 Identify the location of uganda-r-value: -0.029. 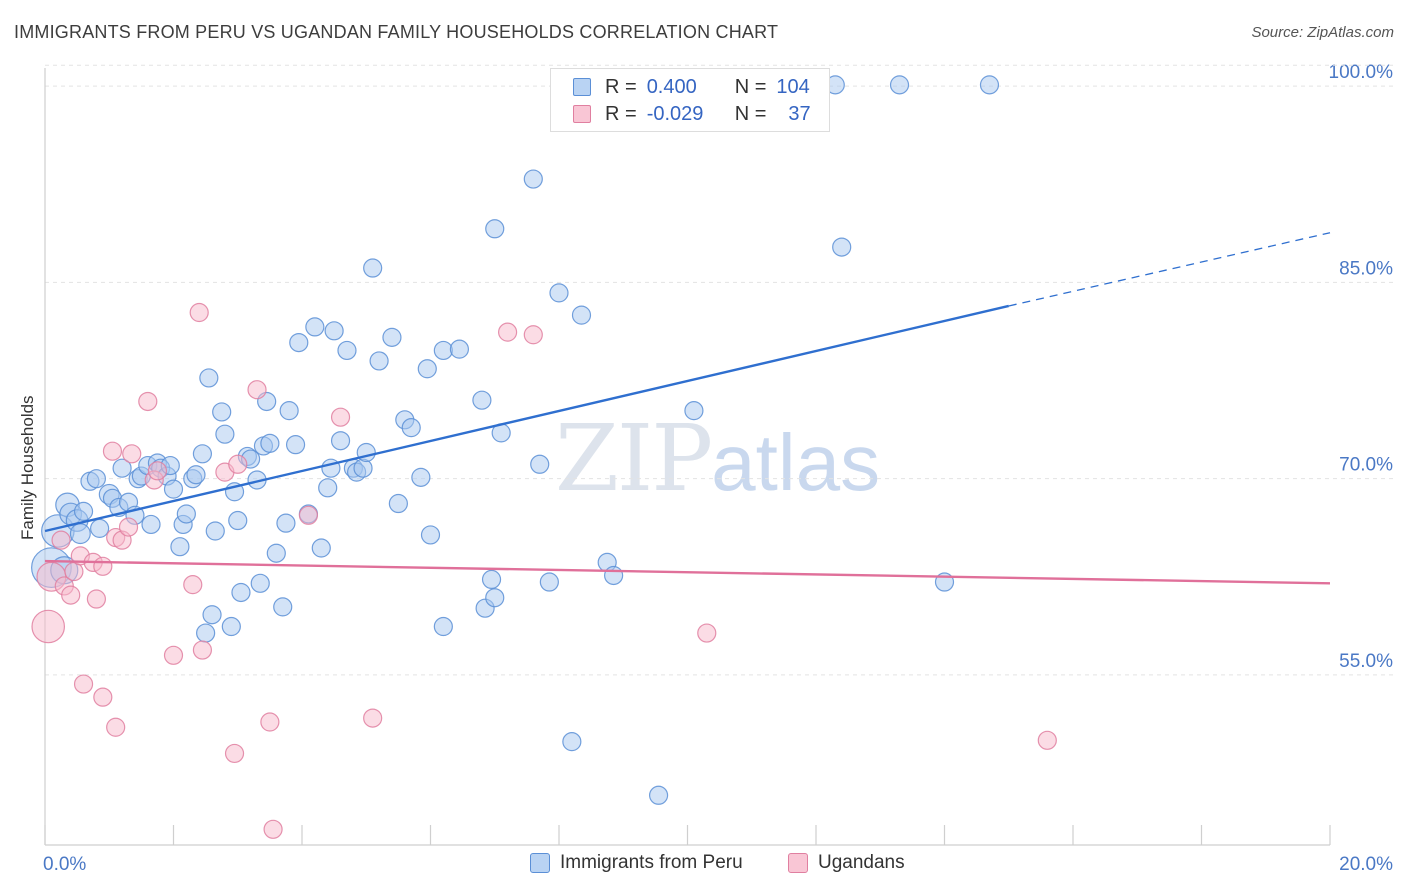
(675, 113).